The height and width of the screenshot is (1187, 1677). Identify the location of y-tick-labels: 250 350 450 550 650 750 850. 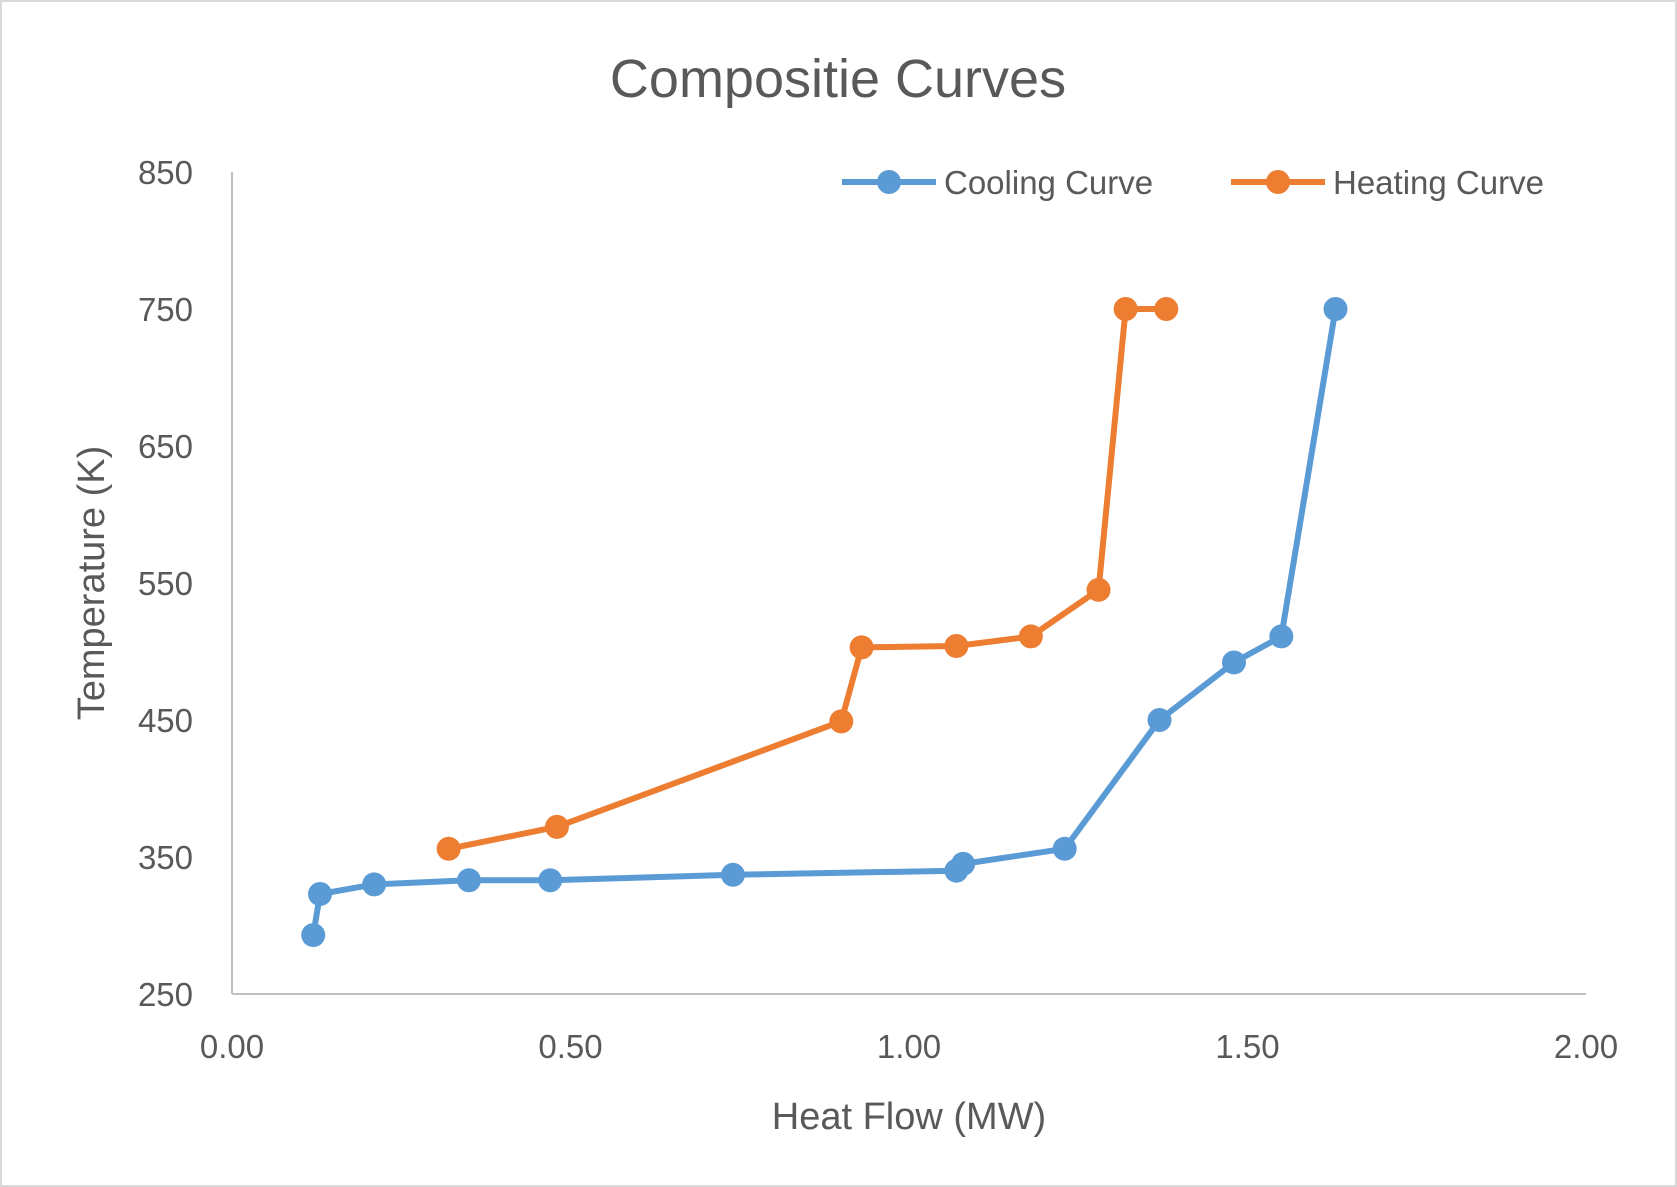
(165, 583).